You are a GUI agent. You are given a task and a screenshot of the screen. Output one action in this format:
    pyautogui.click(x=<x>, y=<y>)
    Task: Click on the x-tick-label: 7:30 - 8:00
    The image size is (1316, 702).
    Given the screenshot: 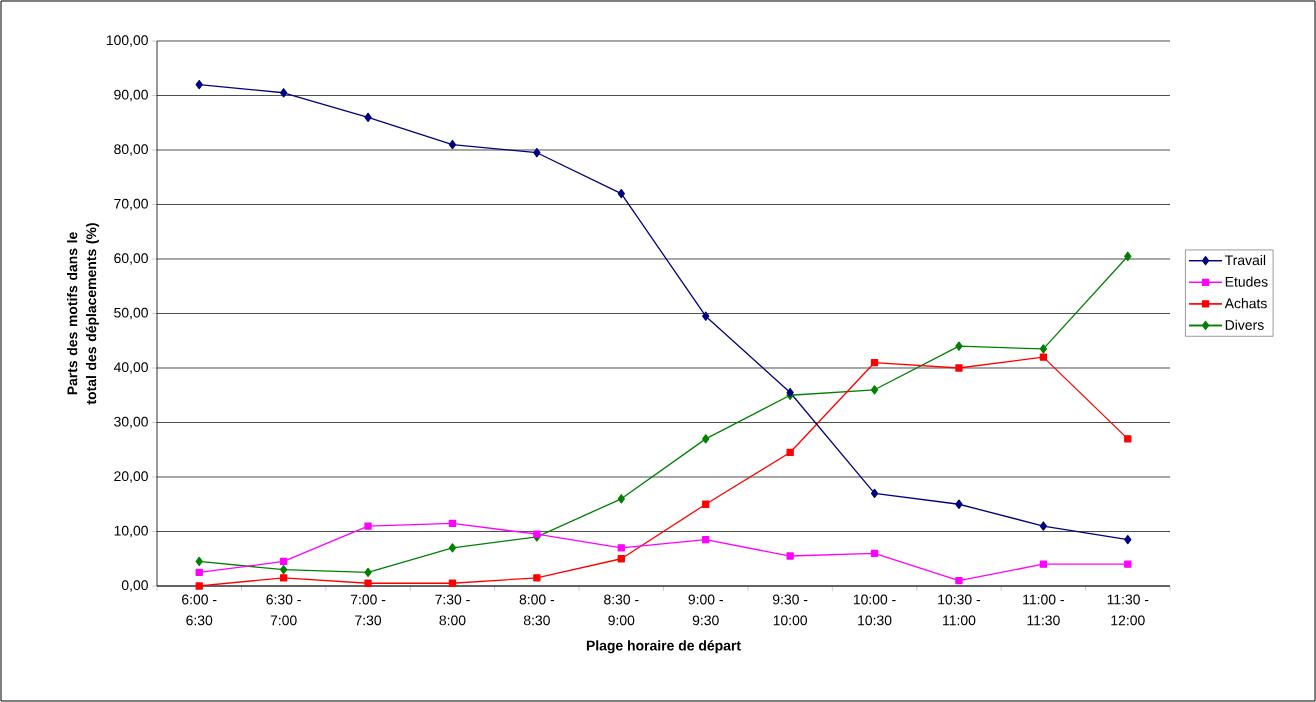 What is the action you would take?
    pyautogui.click(x=452, y=610)
    